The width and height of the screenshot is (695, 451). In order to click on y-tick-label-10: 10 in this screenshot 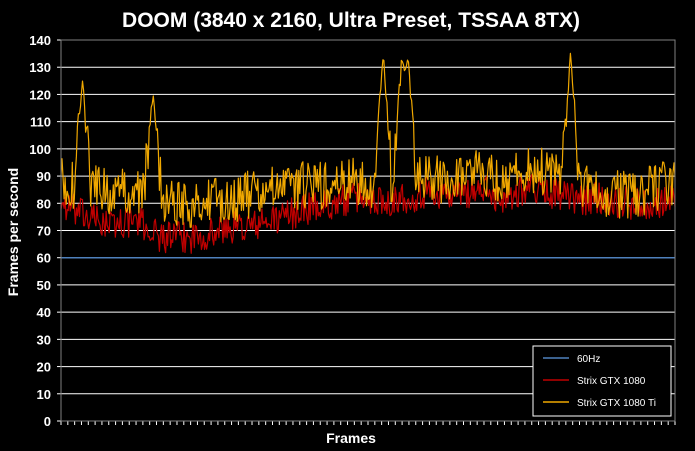, I will do `click(44, 394)`.